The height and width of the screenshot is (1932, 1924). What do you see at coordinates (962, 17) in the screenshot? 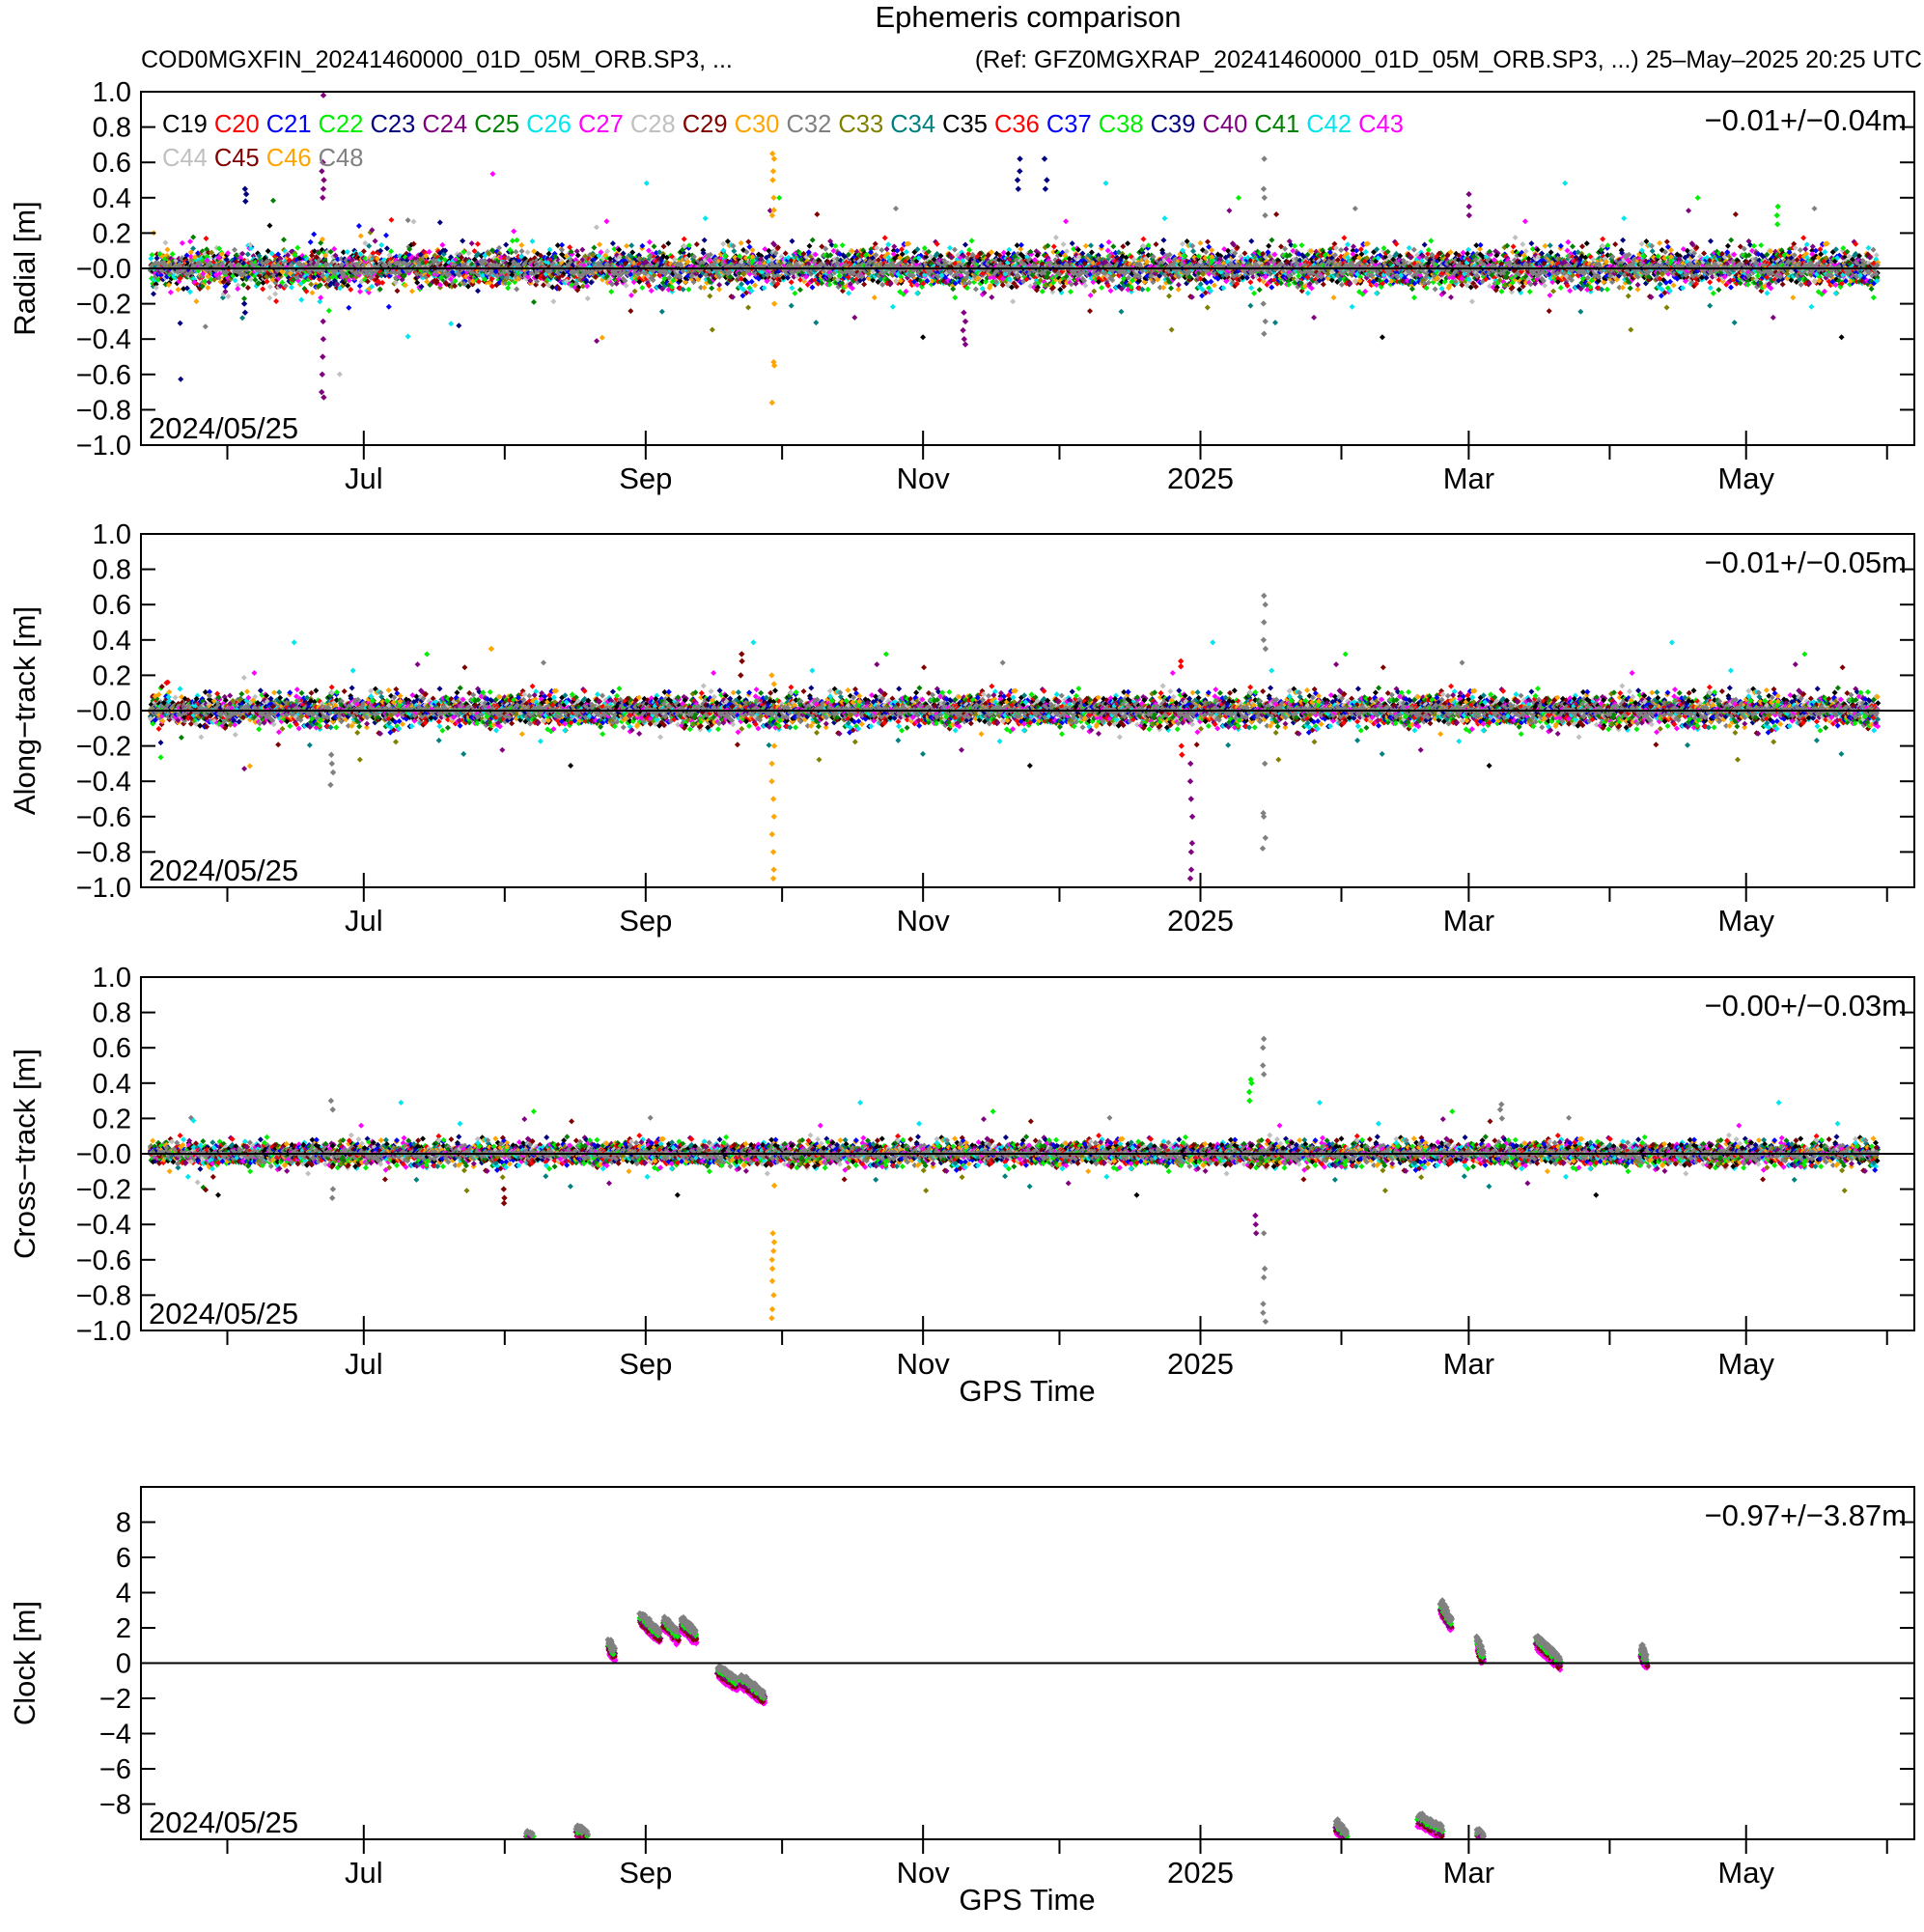
I see `figure-title: Ephemeris comparison` at bounding box center [962, 17].